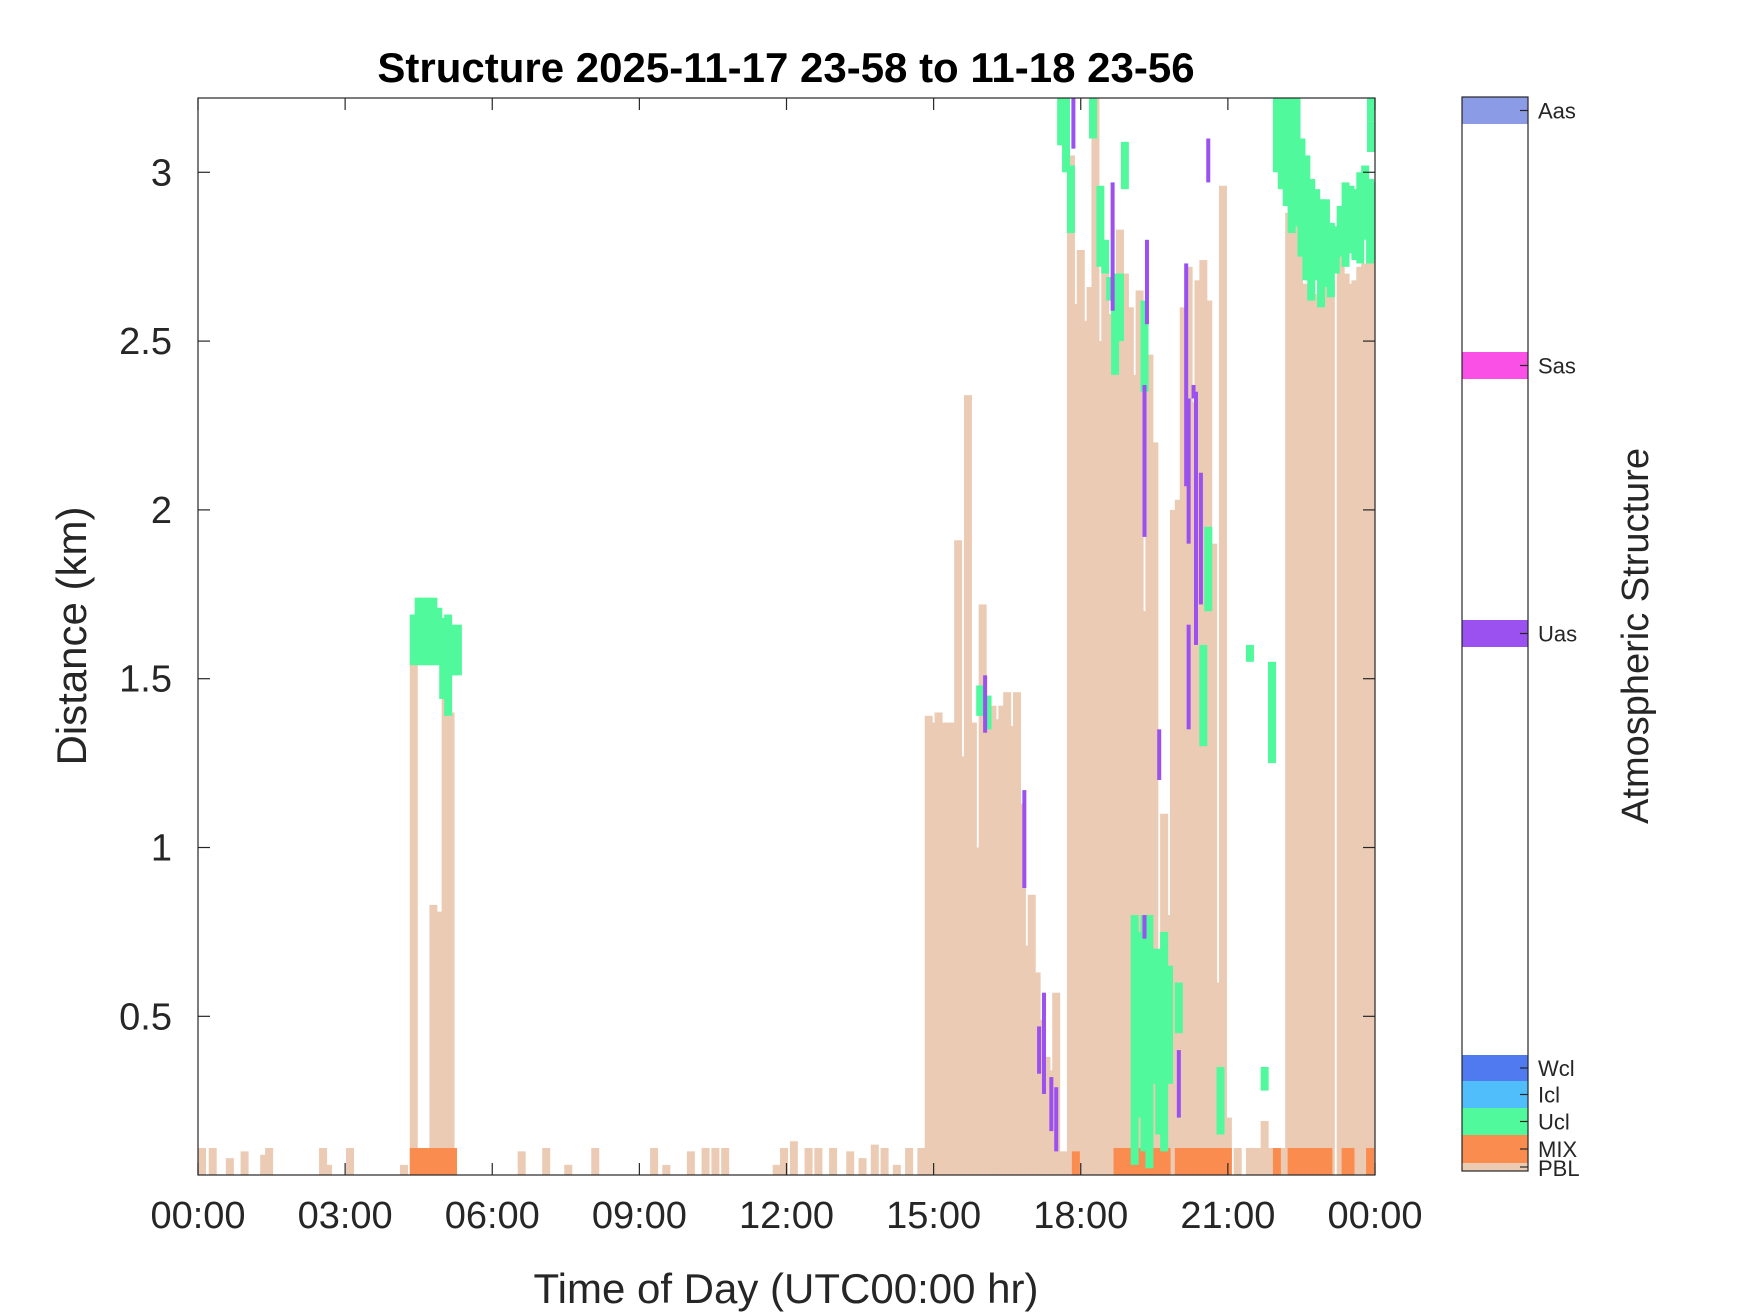 The width and height of the screenshot is (1750, 1313). What do you see at coordinates (1495, 365) in the screenshot?
I see `colorbar-band-sas` at bounding box center [1495, 365].